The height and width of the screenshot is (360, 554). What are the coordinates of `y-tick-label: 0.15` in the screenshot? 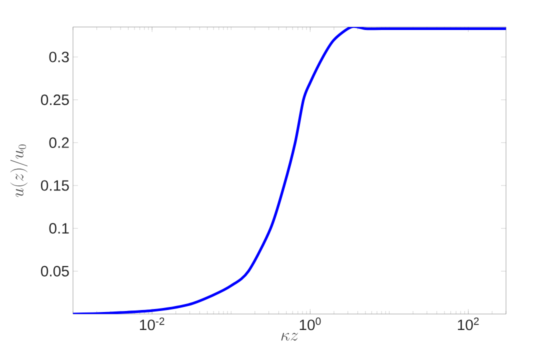 It's located at (54, 185).